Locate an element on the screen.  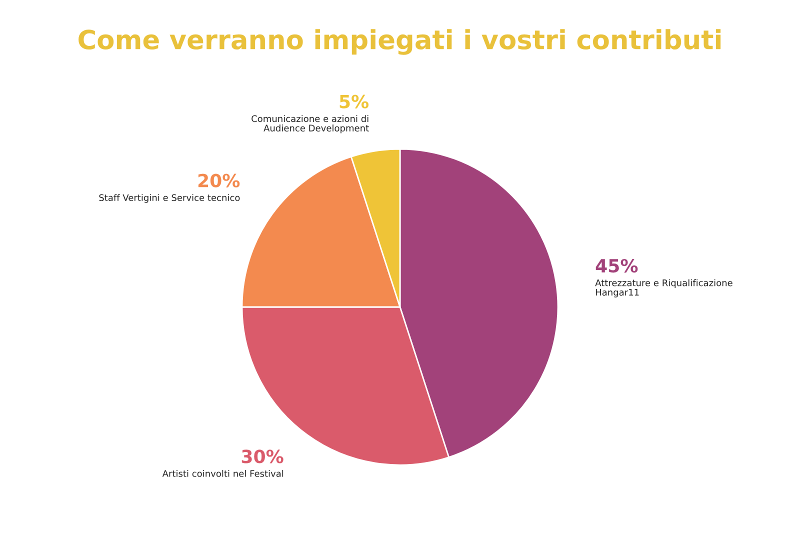
slice-label: Staff Vertigini e Service tecnico is located at coordinates (169, 198).